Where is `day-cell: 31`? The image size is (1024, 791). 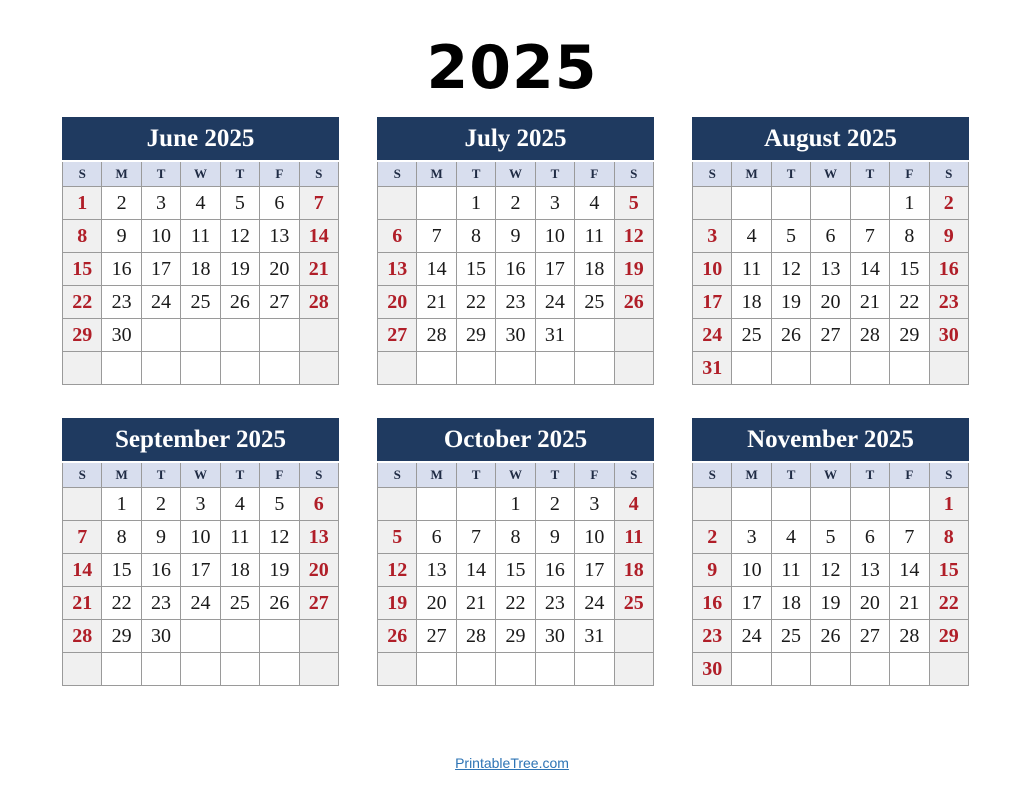
day-cell: 31 is located at coordinates (594, 636).